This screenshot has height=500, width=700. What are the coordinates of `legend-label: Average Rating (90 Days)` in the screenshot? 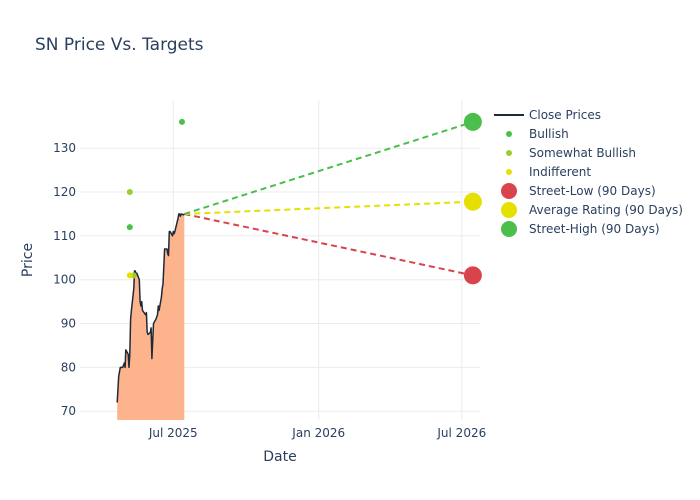 It's located at (606, 210).